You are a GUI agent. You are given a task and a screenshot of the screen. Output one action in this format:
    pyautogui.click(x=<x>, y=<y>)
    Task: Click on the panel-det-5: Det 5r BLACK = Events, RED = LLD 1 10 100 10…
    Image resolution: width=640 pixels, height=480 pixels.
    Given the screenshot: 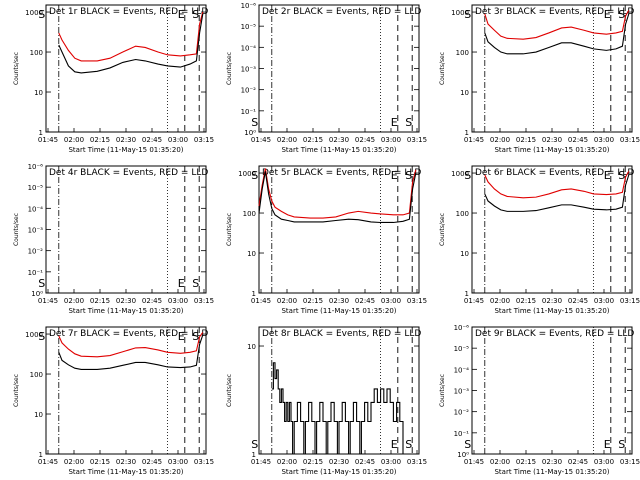 What is the action you would take?
    pyautogui.click(x=326, y=240)
    